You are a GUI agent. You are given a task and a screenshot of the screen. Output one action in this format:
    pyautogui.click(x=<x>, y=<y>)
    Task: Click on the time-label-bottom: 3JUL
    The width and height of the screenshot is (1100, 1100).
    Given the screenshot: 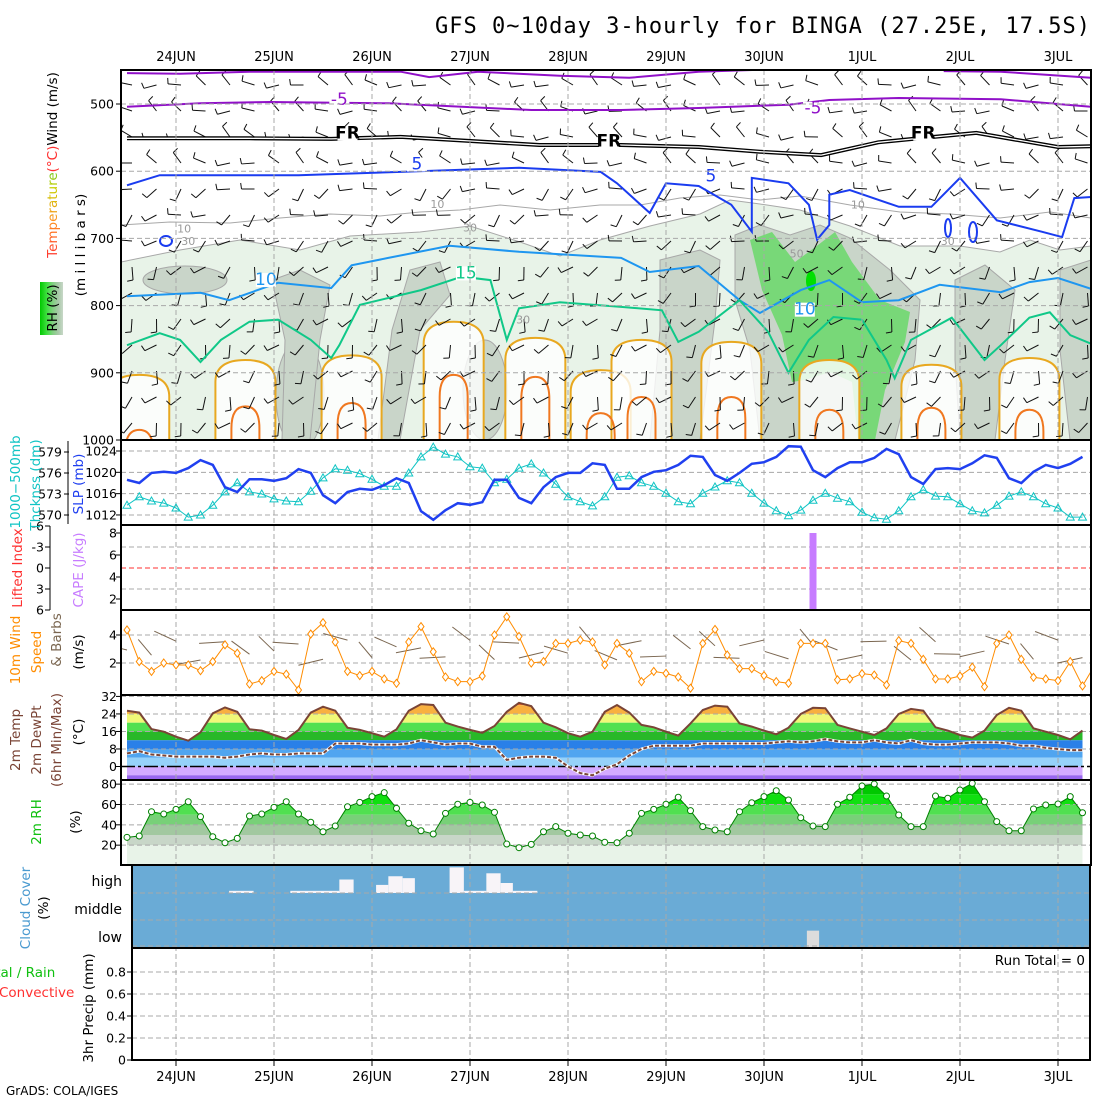 What is the action you would take?
    pyautogui.click(x=1059, y=1077)
    